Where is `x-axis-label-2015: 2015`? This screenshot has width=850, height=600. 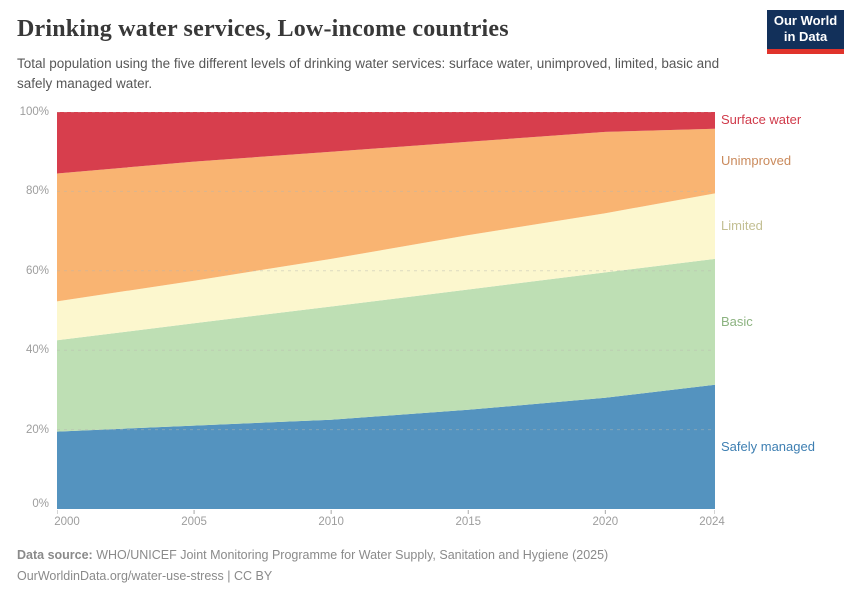 x-axis-label-2015: 2015 is located at coordinates (468, 522).